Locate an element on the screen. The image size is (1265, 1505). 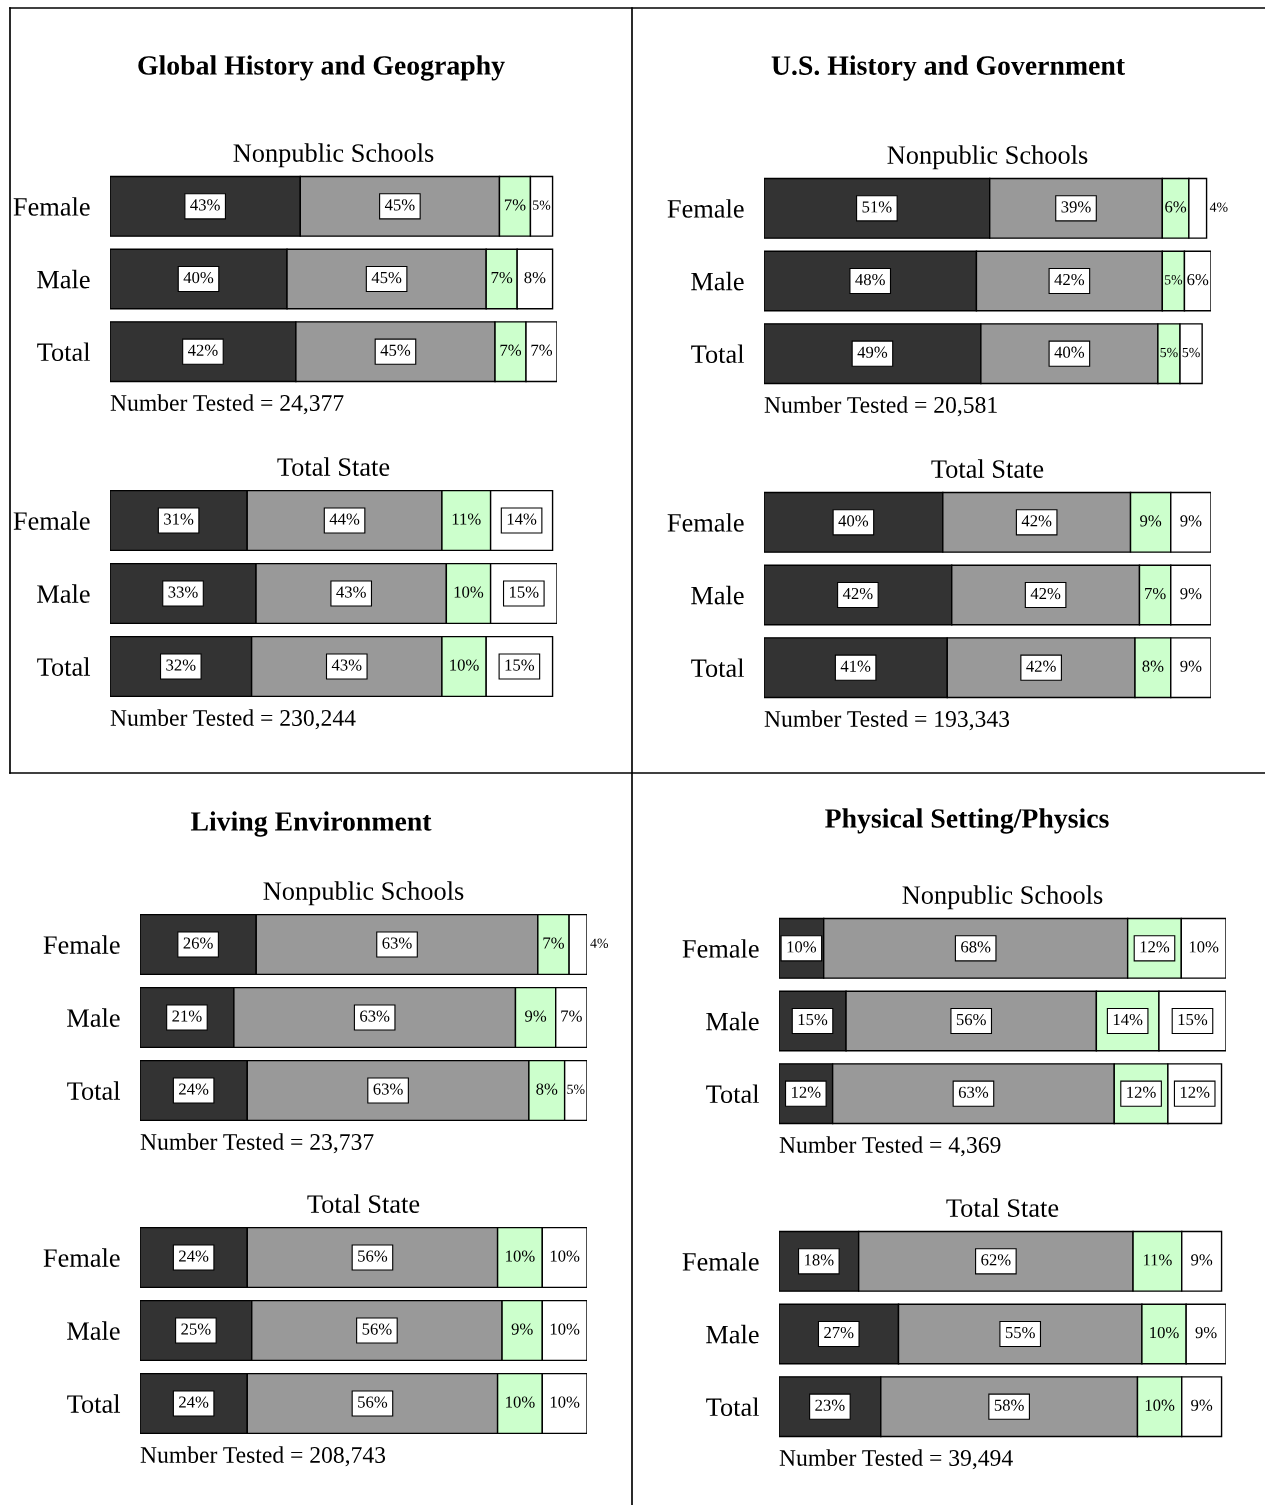
data-label: 41% is located at coordinates (855, 666).